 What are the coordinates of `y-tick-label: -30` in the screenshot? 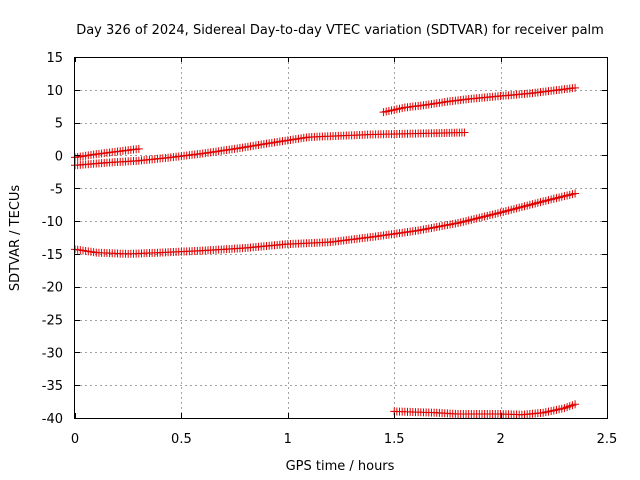 It's located at (52, 353).